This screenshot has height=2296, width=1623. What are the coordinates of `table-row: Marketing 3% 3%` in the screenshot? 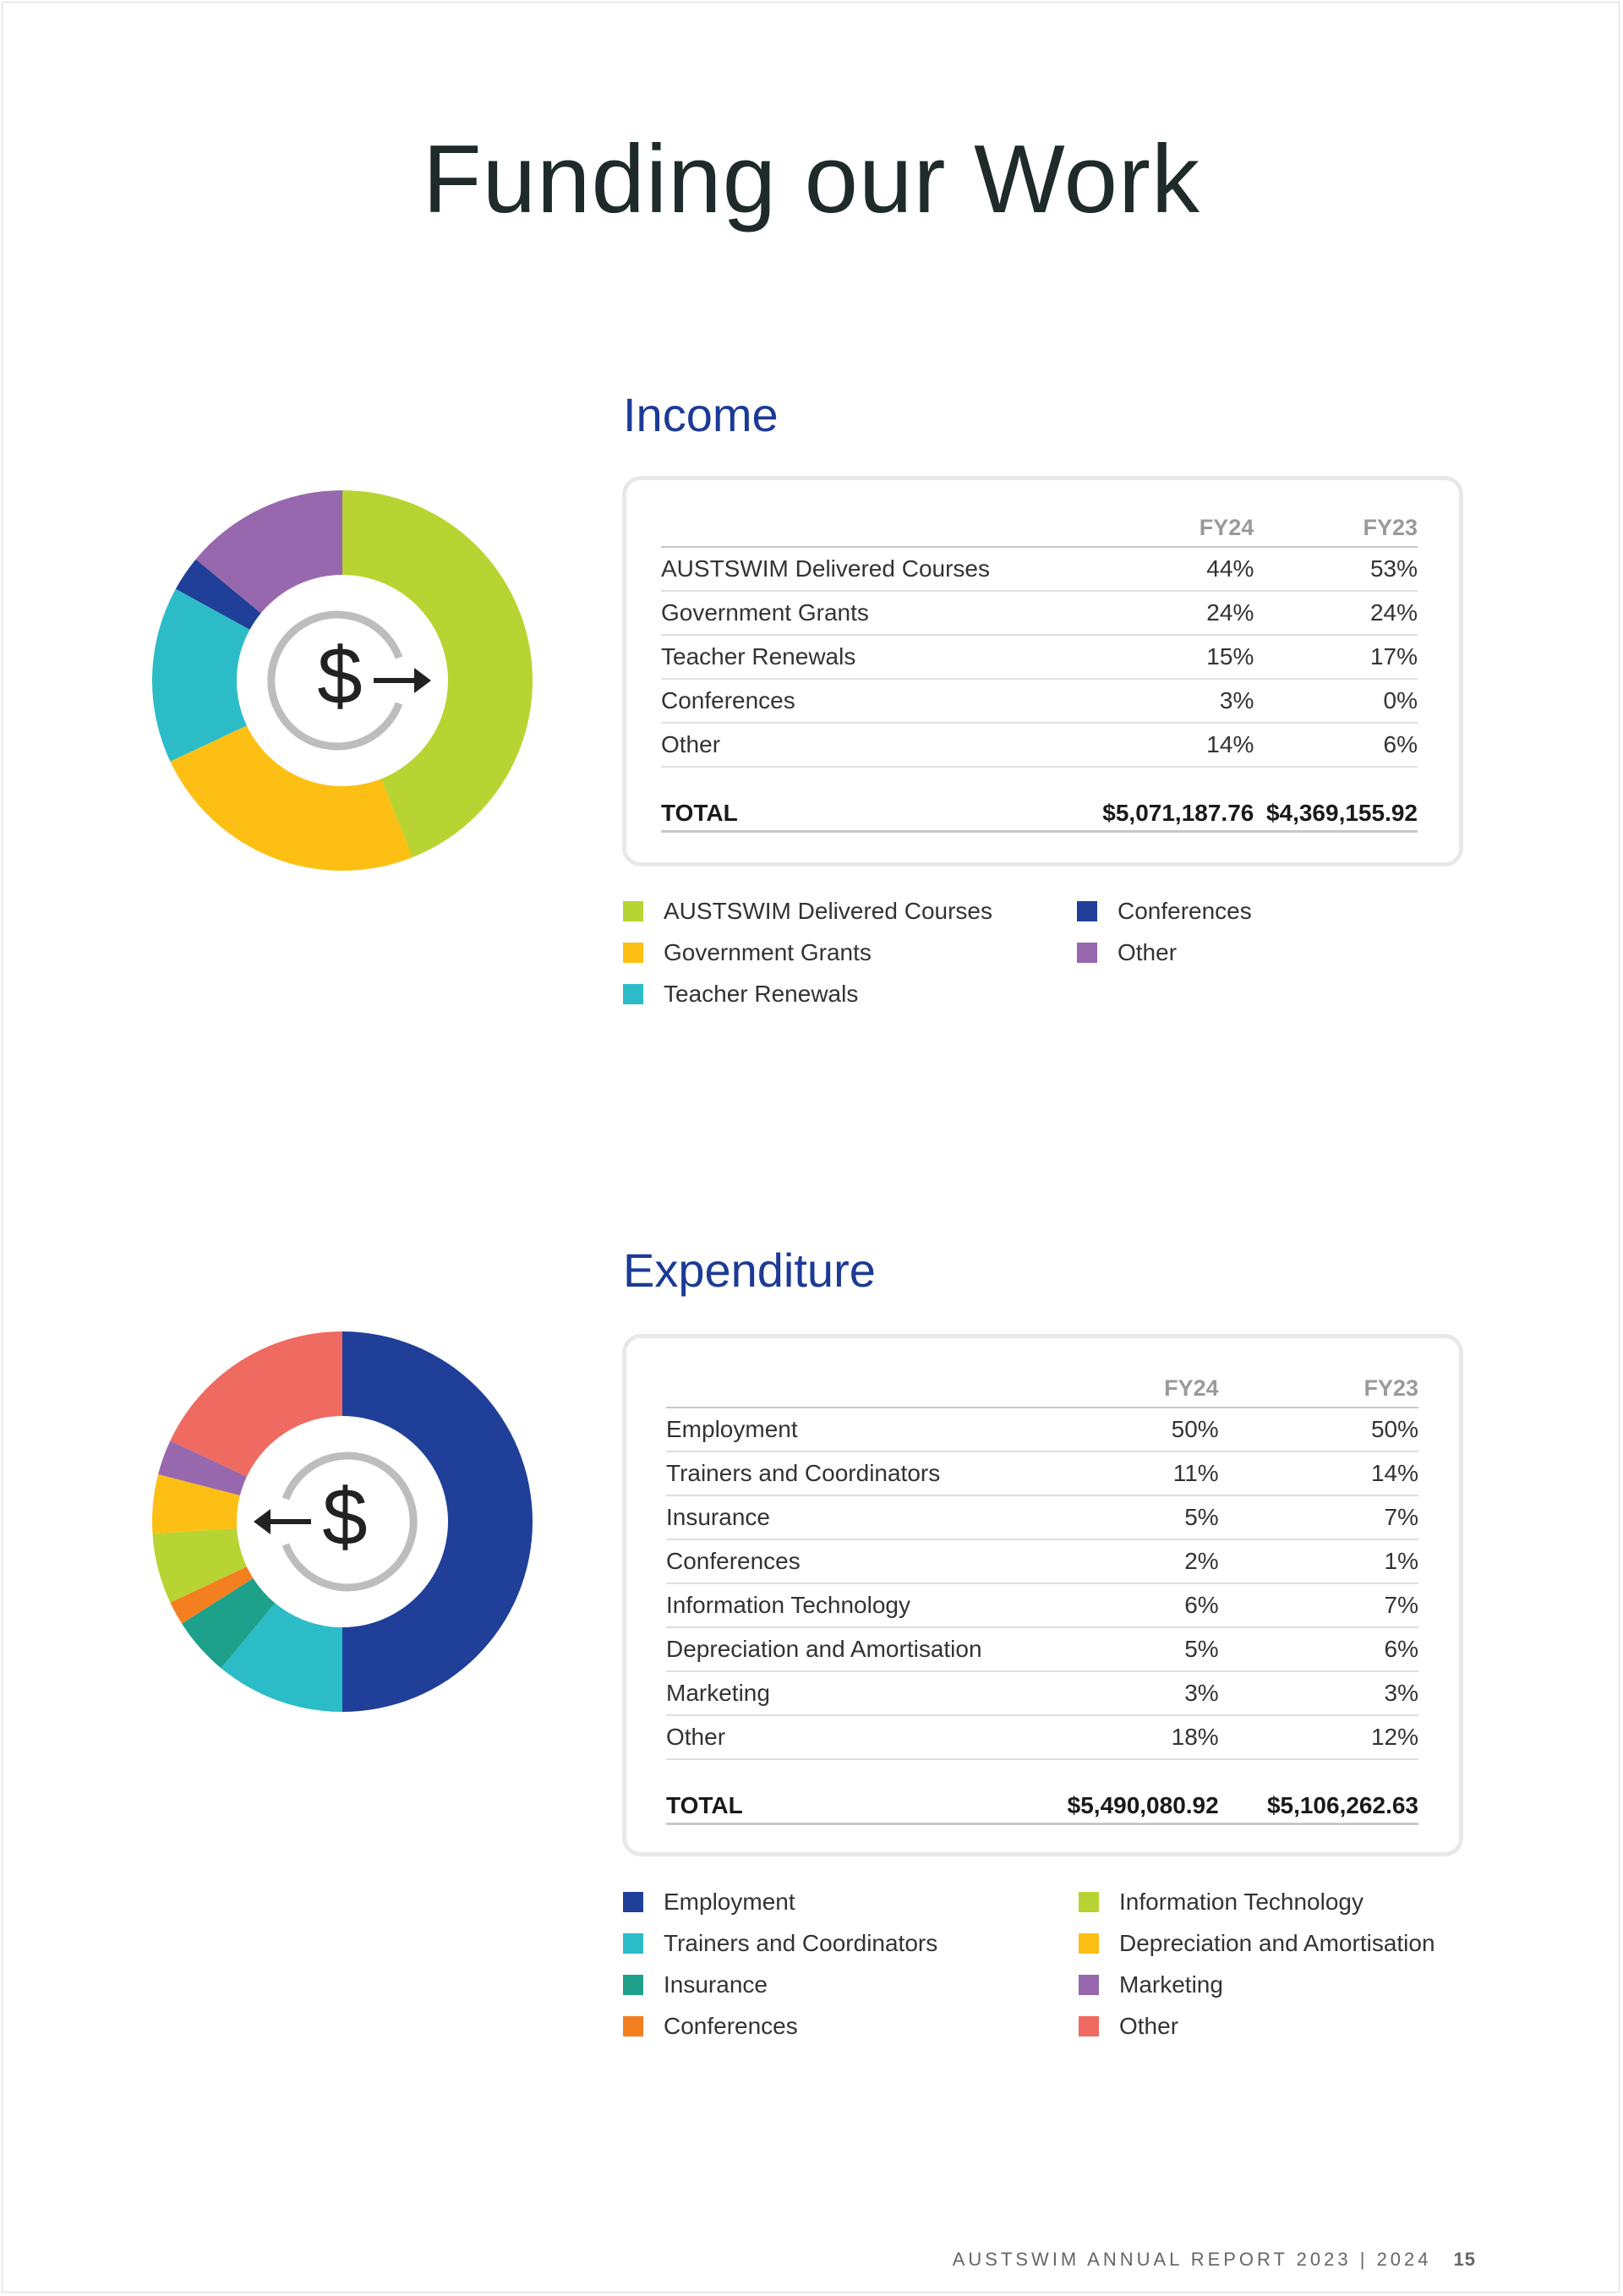 It's located at (1042, 1693).